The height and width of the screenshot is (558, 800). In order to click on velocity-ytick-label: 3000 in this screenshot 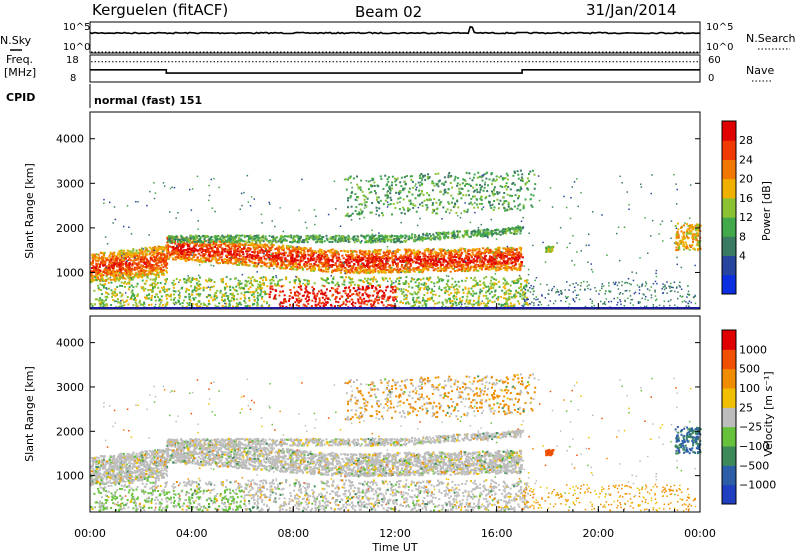, I will do `click(70, 387)`.